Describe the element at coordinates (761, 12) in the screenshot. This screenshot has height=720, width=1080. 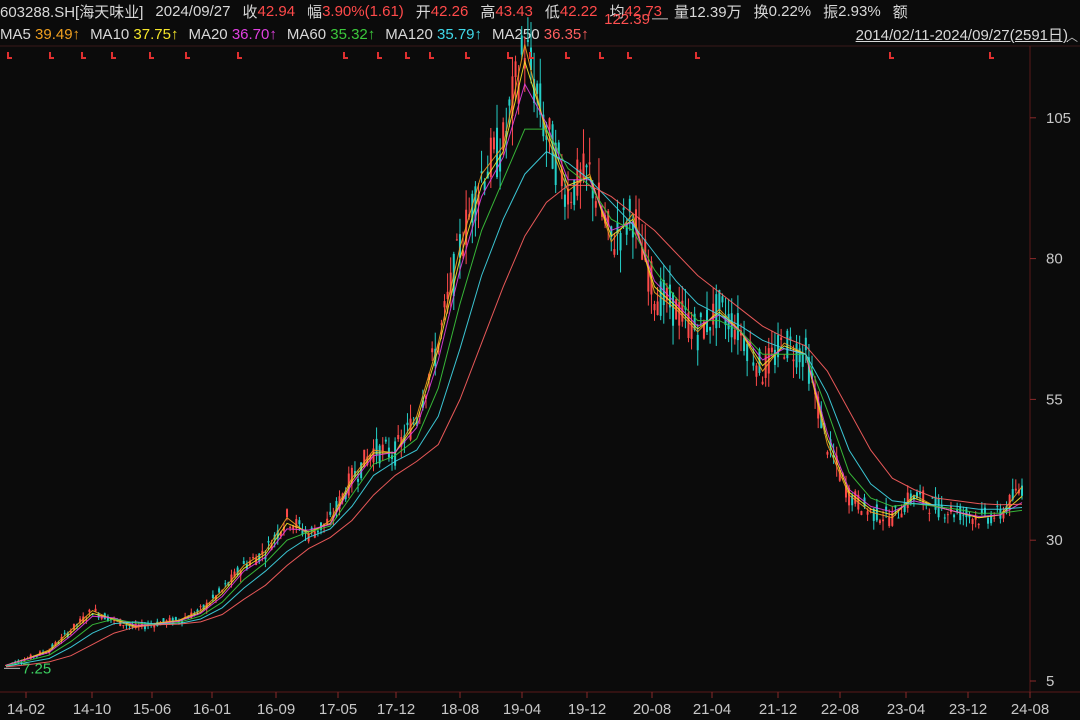
I see `turnover-label: 换` at that location.